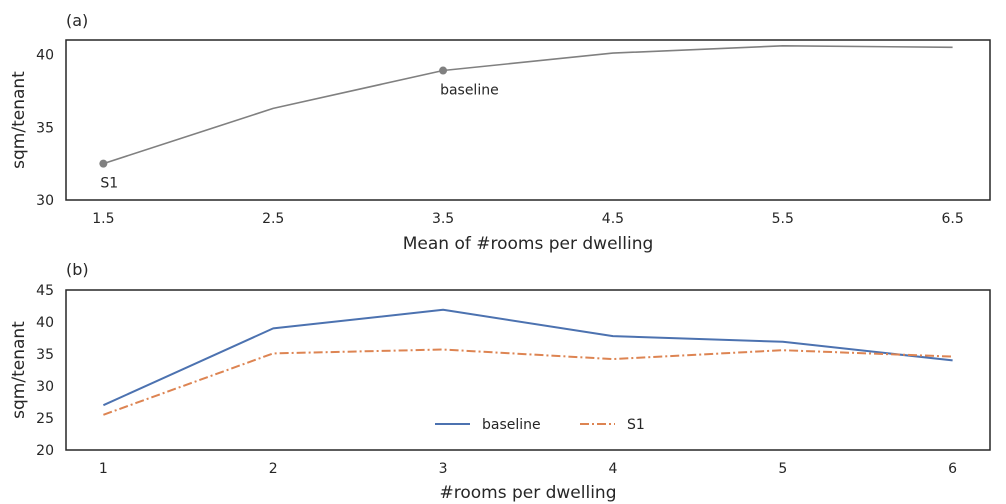 Image resolution: width=1006 pixels, height=504 pixels. Describe the element at coordinates (612, 469) in the screenshot. I see `x-tick-label: 4` at that location.